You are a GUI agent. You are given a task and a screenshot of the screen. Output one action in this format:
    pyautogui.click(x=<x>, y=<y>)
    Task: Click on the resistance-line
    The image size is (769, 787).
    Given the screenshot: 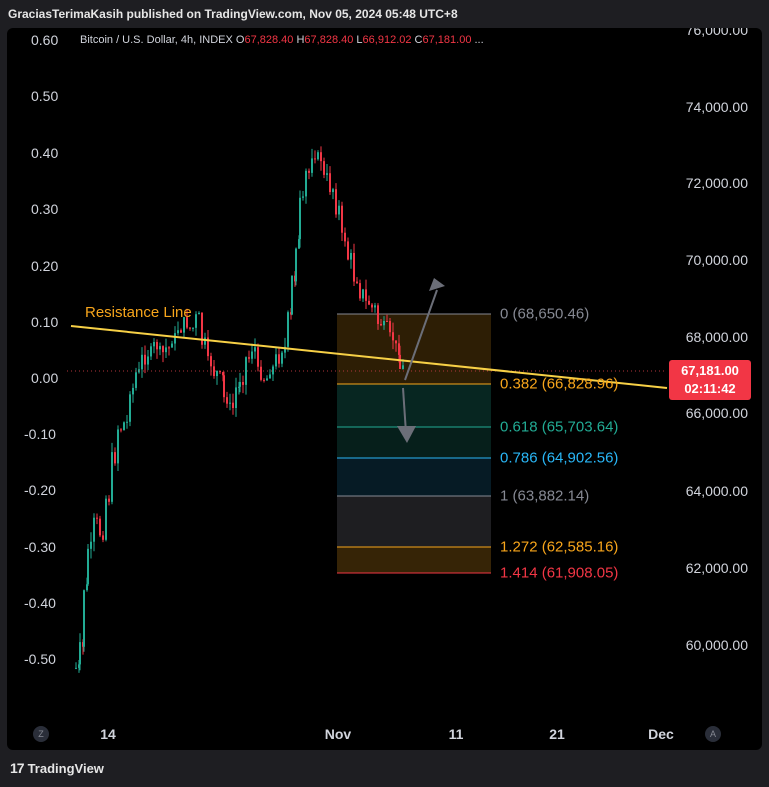 What is the action you would take?
    pyautogui.click(x=369, y=357)
    